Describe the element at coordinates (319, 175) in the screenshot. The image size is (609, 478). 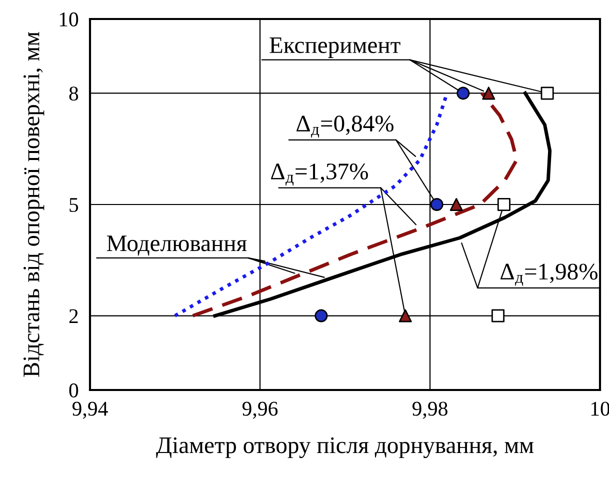
I see `annotation: Δ$_{д}$=1,37%` at that location.